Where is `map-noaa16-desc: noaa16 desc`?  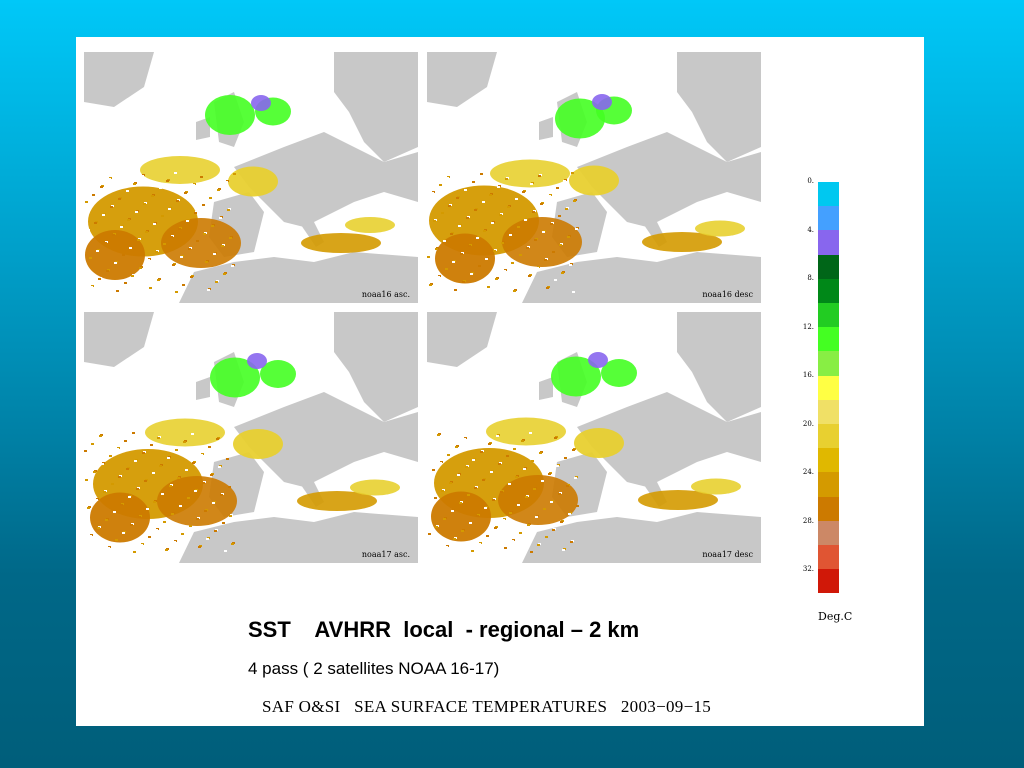 map-noaa16-desc: noaa16 desc is located at coordinates (594, 177).